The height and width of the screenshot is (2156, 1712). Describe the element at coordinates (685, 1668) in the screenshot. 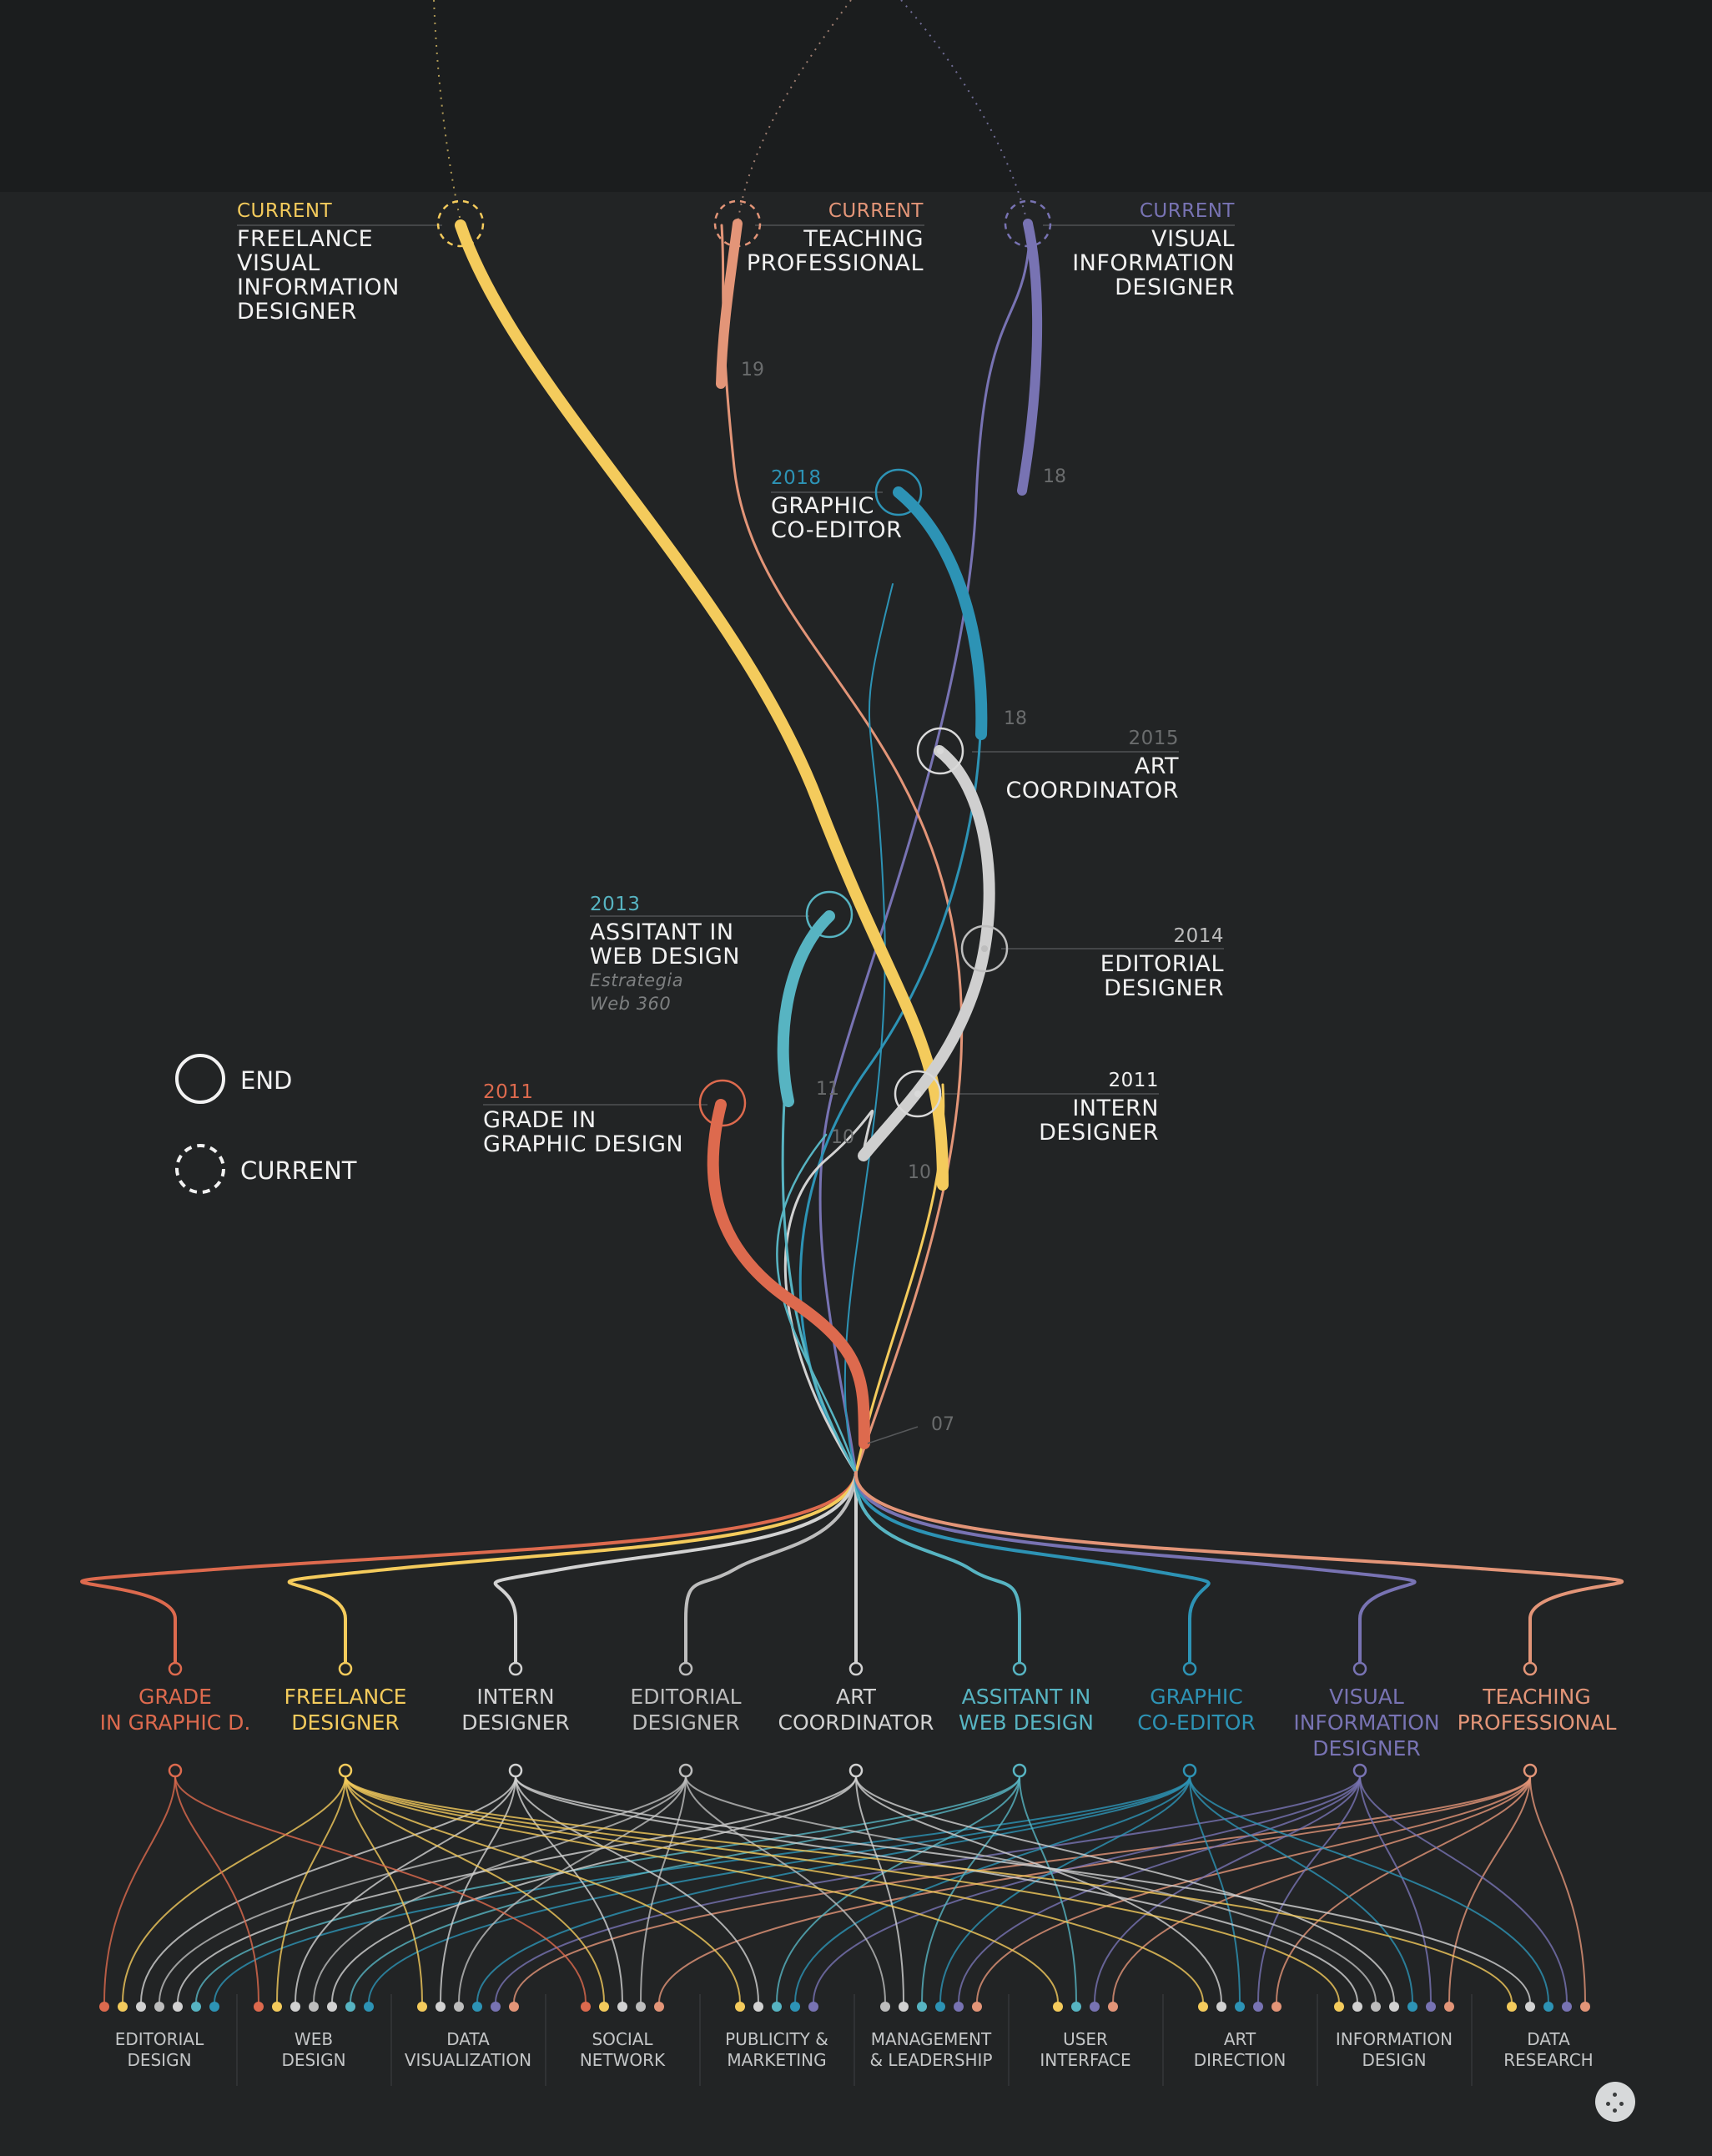

I see `branch-end-editorial` at that location.